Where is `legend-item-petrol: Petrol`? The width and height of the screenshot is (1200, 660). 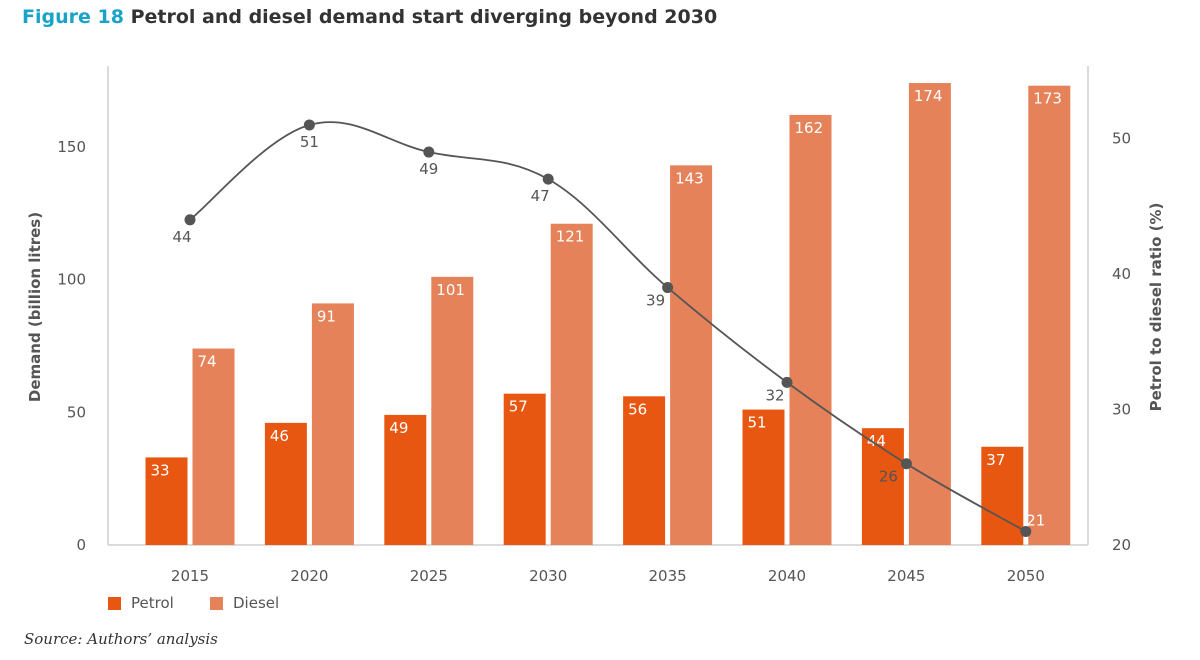 legend-item-petrol: Petrol is located at coordinates (141, 603).